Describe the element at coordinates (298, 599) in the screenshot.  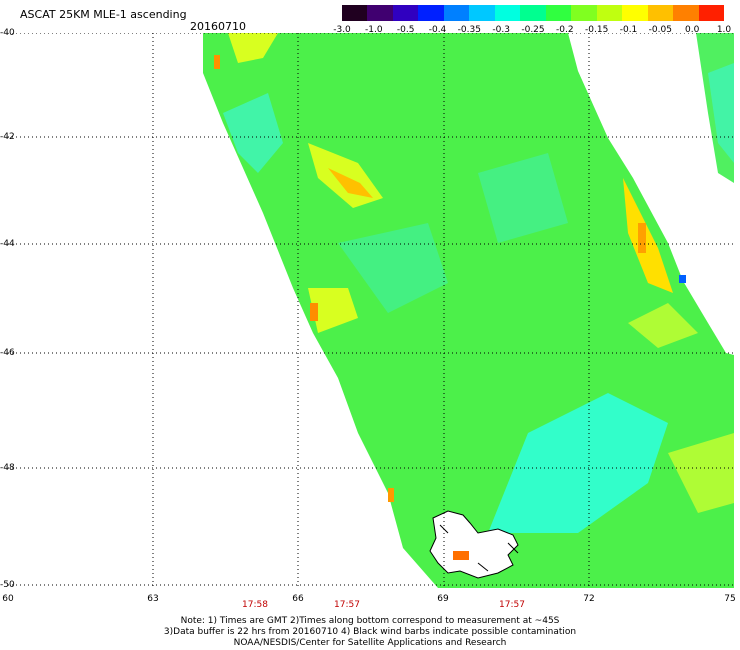
I see `lon-label: 66` at that location.